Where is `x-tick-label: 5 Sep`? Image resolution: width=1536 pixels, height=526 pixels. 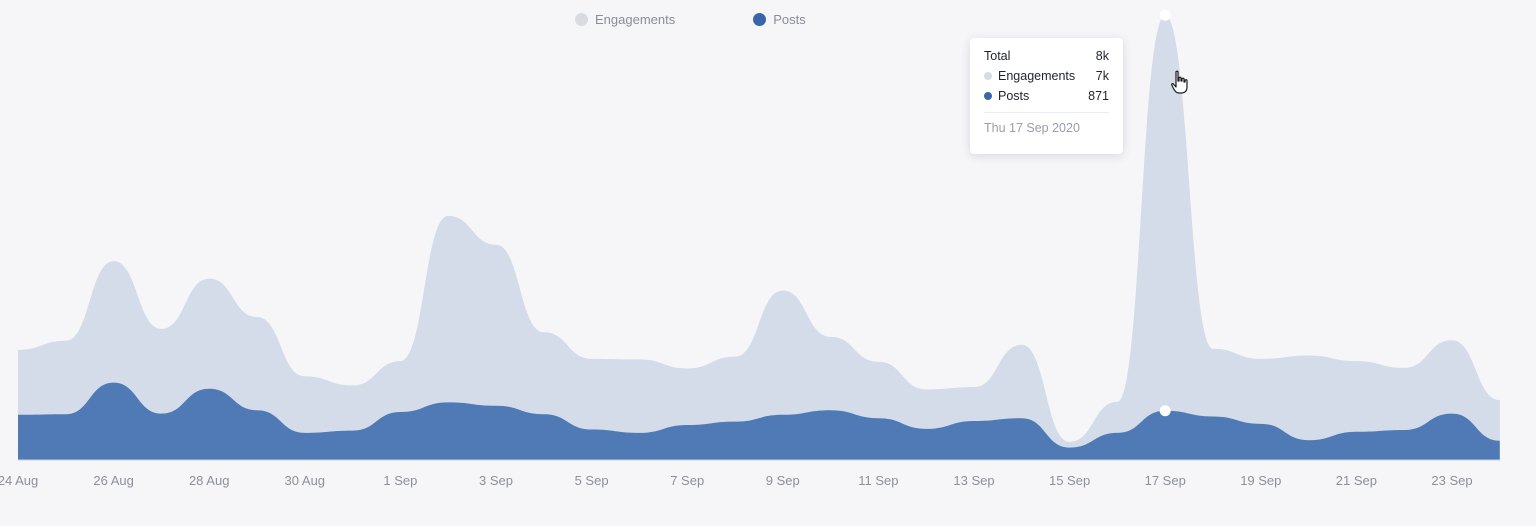
x-tick-label: 5 Sep is located at coordinates (592, 480).